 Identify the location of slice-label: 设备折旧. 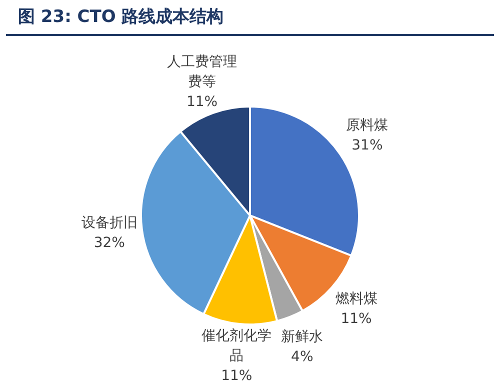
(109, 222).